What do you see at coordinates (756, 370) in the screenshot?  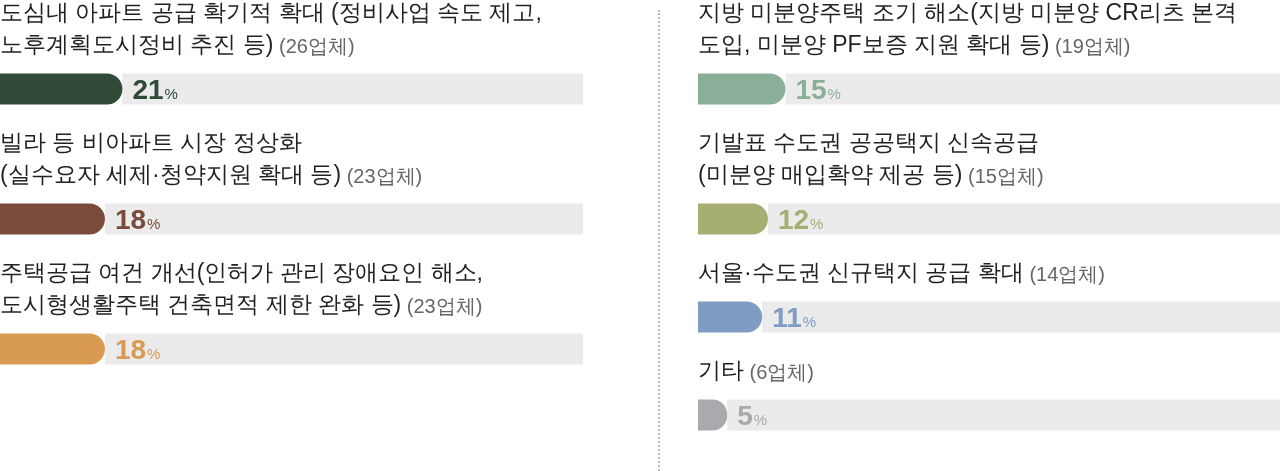 I see `y-tick-label: 기타 (6업체)` at bounding box center [756, 370].